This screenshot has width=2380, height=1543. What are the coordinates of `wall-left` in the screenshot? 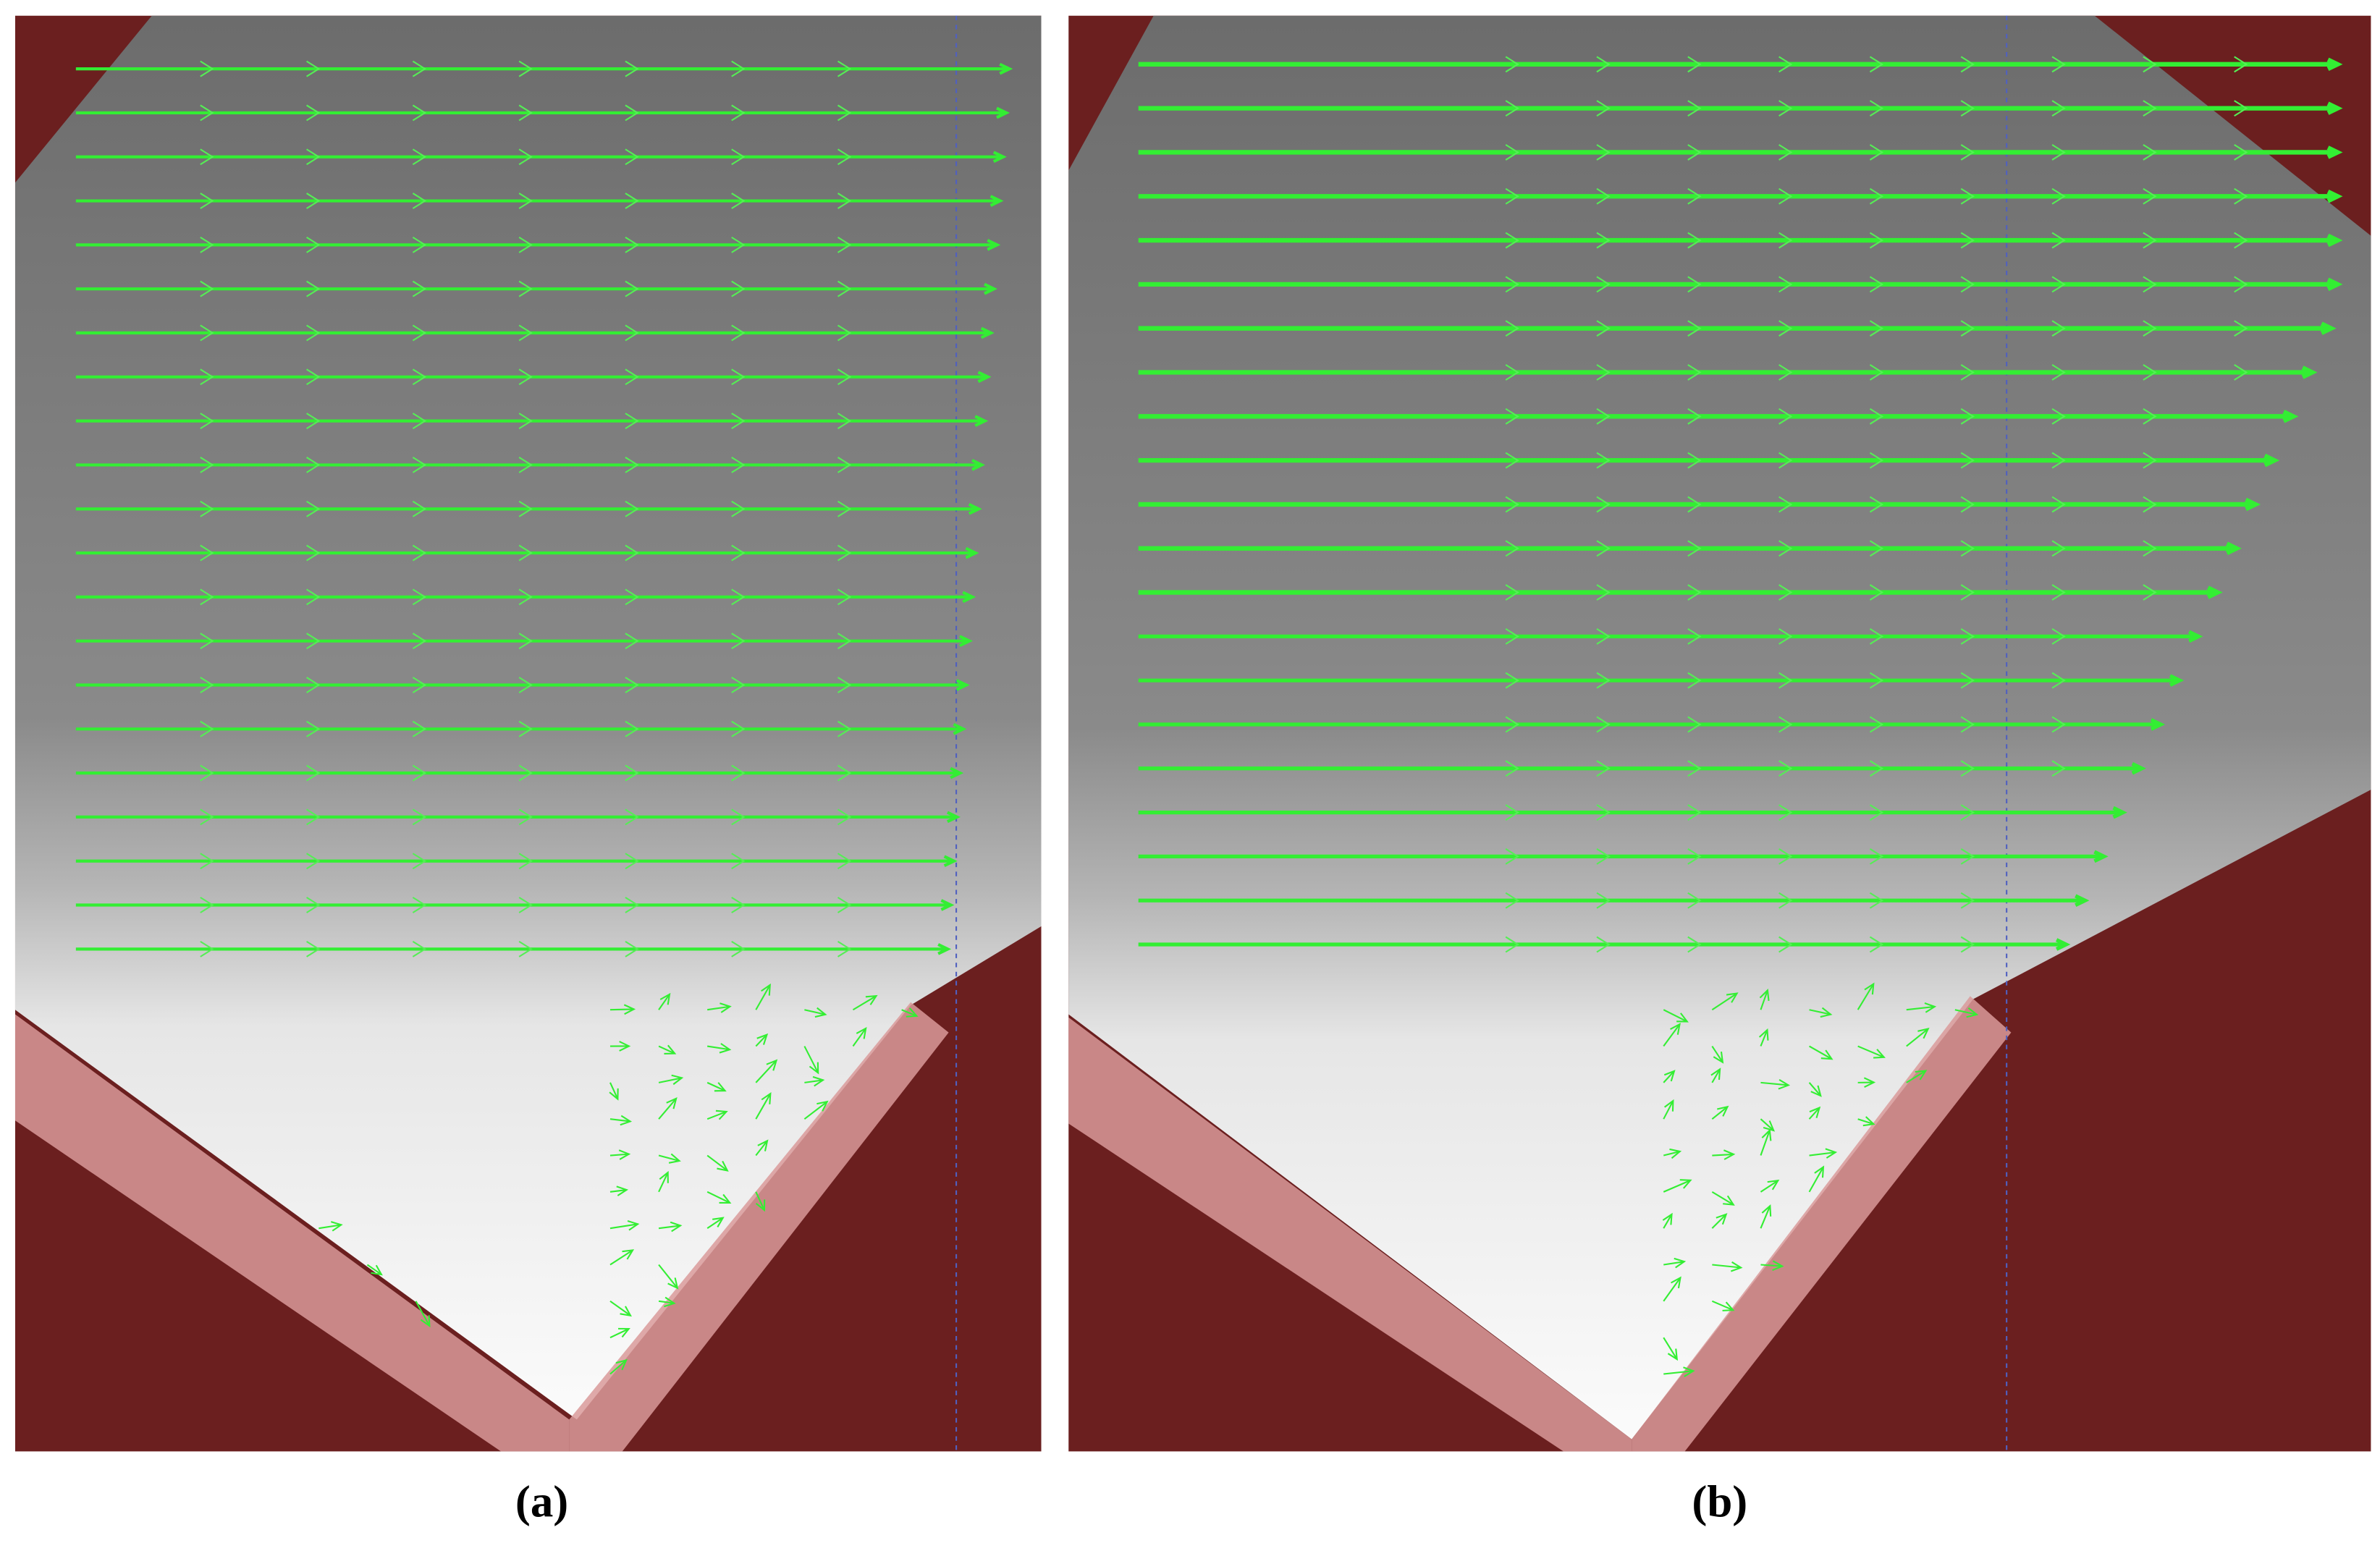 It's located at (292, 1233).